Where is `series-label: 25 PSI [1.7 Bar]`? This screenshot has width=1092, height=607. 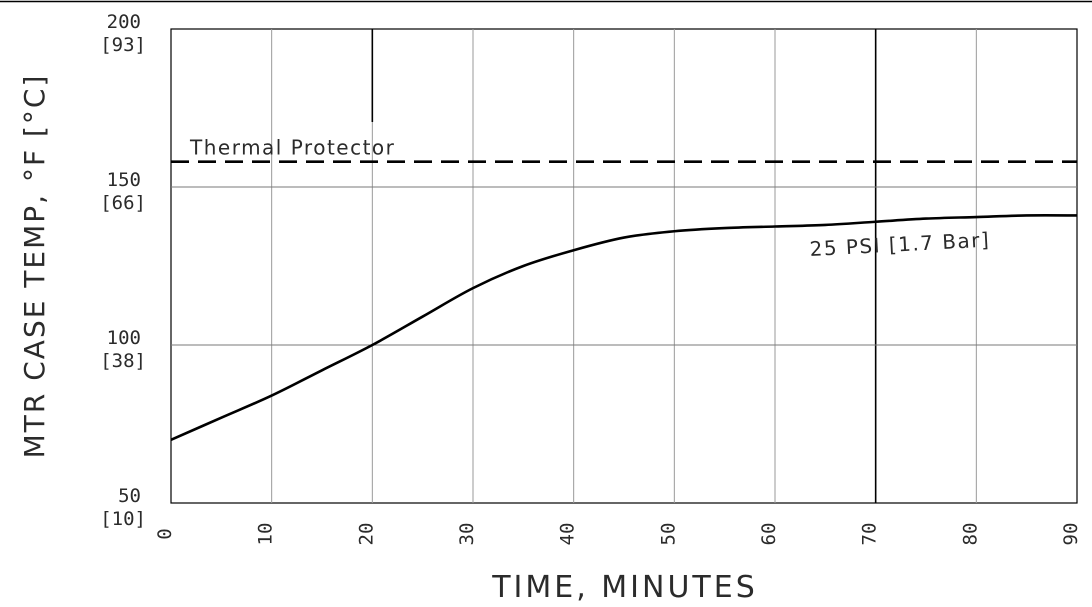
series-label: 25 PSI [1.7 Bar] is located at coordinates (900, 244).